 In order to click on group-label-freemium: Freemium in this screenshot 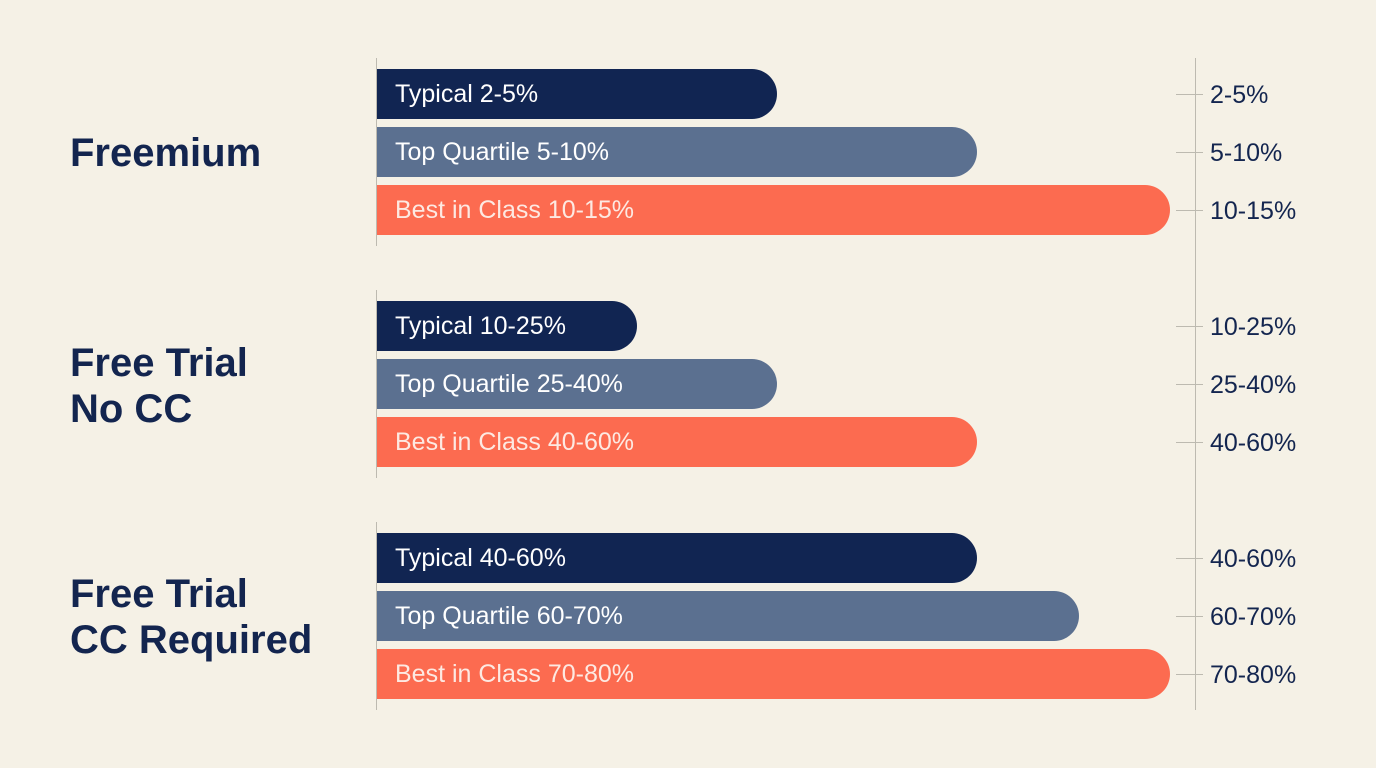, I will do `click(165, 153)`.